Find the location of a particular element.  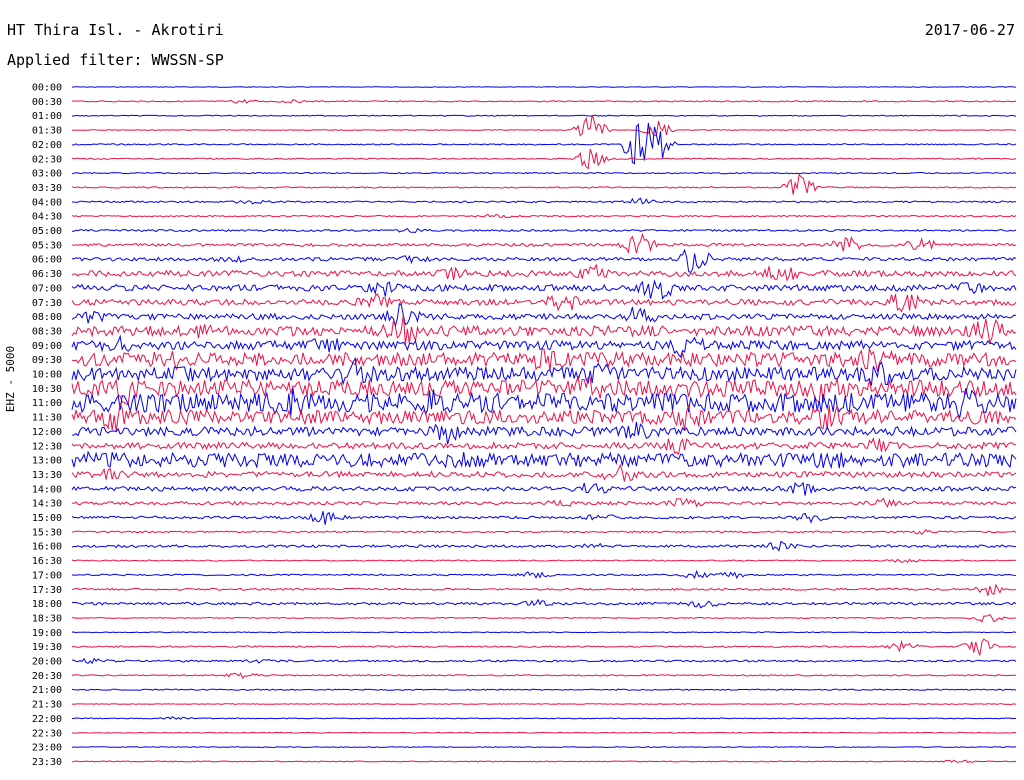

time-tick-label: 12:30 is located at coordinates (47, 446).